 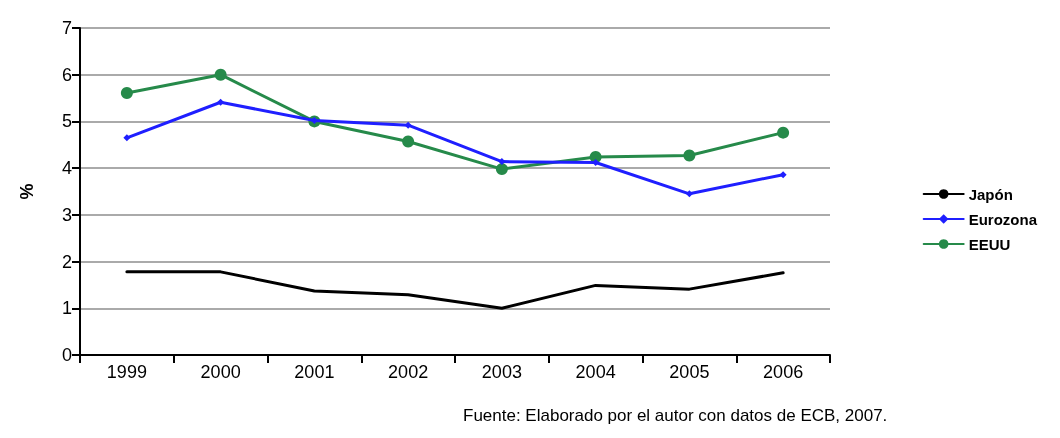 What do you see at coordinates (675, 415) in the screenshot?
I see `source-note: Fuente: Elaborado por el autor con datos de ECB, 2007.` at bounding box center [675, 415].